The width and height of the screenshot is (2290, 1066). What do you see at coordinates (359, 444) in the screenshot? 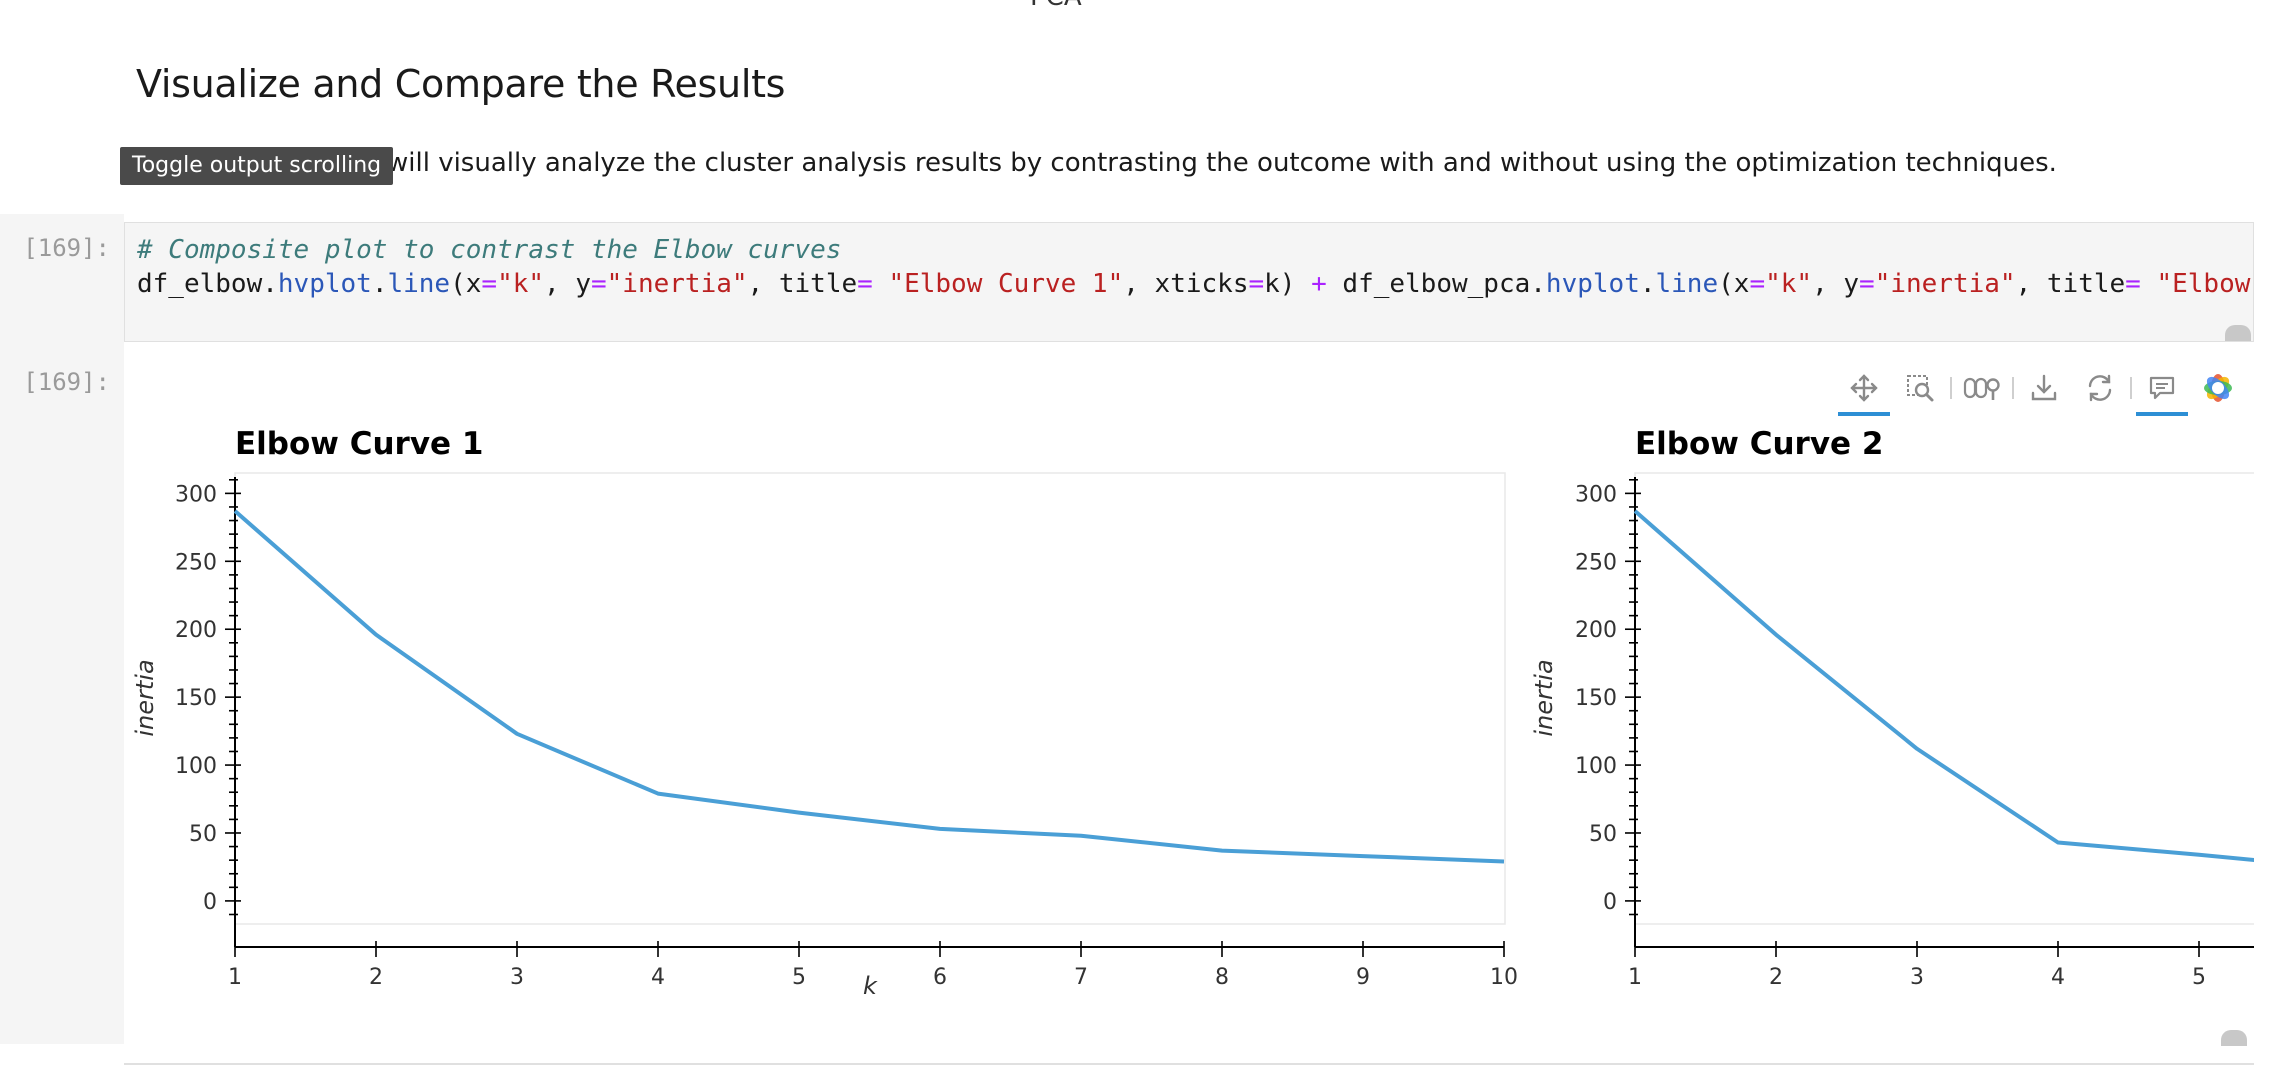
I see `plot-title: Elbow Curve 1` at bounding box center [359, 444].